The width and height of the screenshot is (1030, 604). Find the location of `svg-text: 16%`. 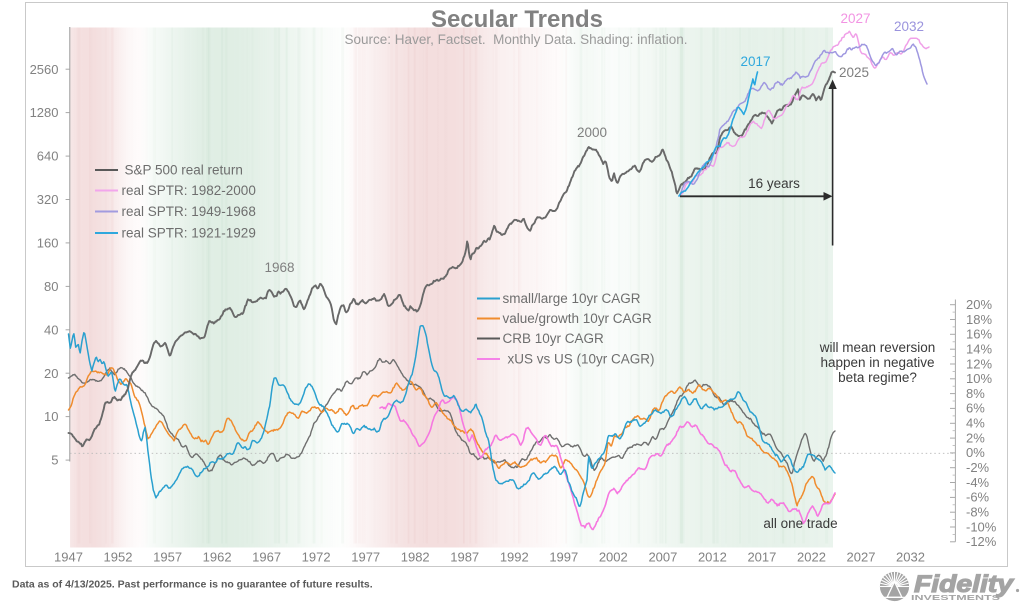

svg-text: 16% is located at coordinates (979, 334).